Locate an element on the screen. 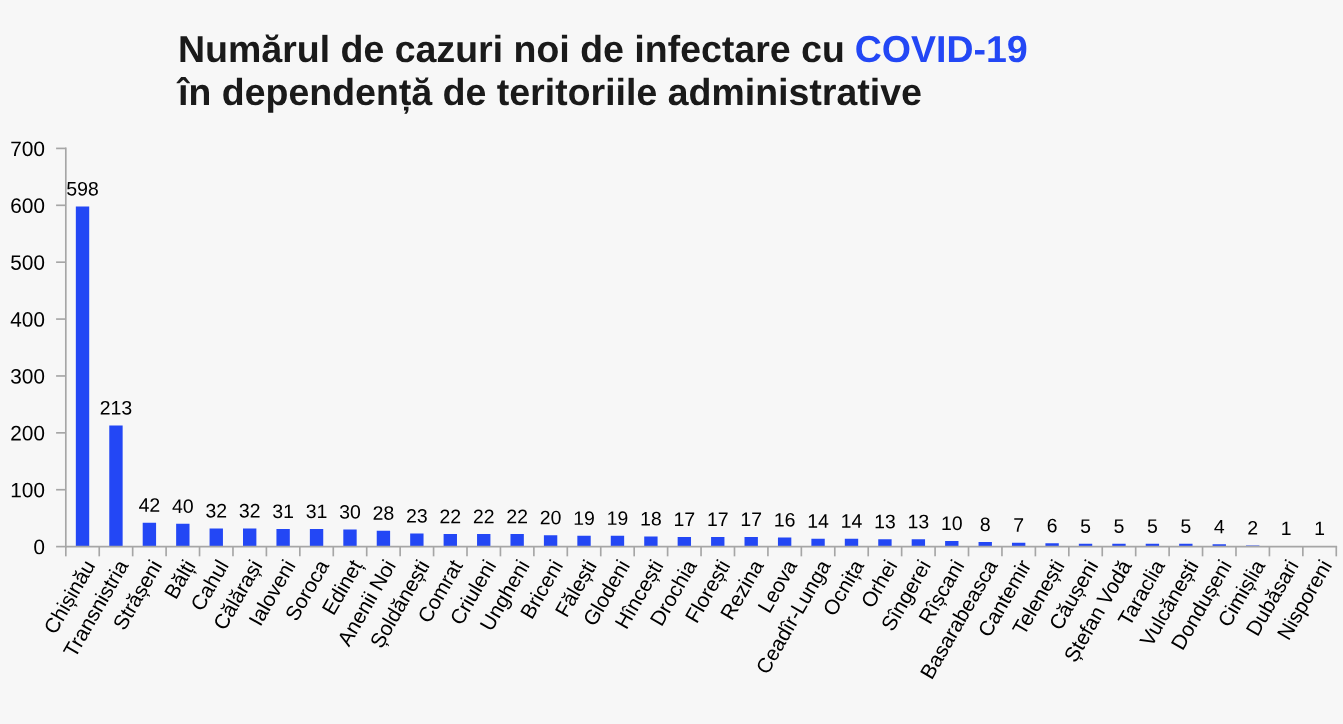 The width and height of the screenshot is (1343, 724). data-label: 40 is located at coordinates (182, 506).